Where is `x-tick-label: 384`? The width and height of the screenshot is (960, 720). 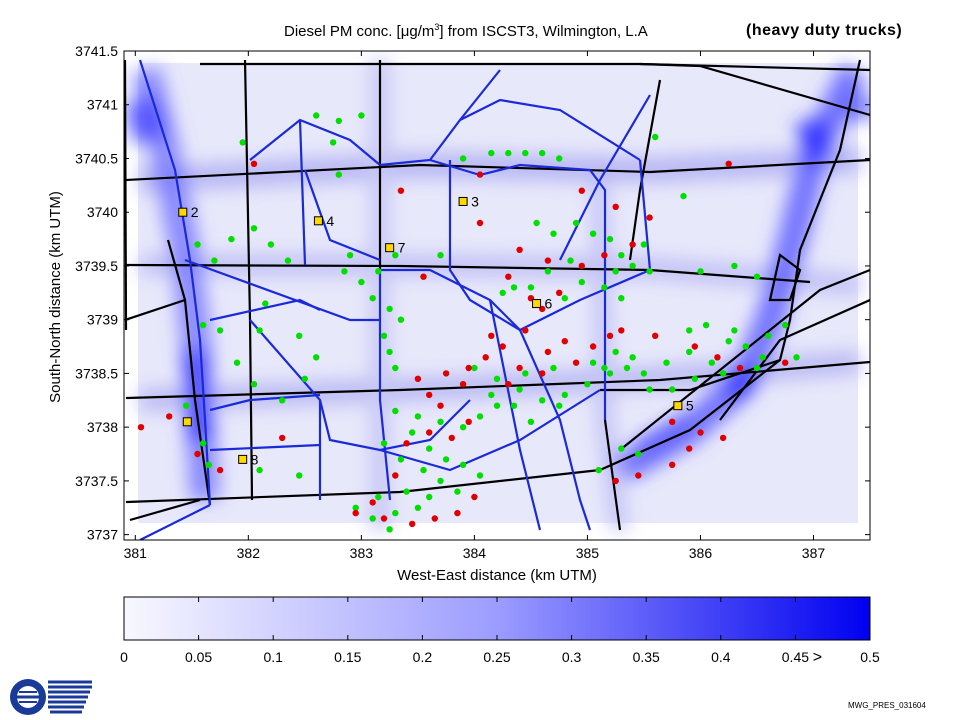 x-tick-label: 384 is located at coordinates (475, 553).